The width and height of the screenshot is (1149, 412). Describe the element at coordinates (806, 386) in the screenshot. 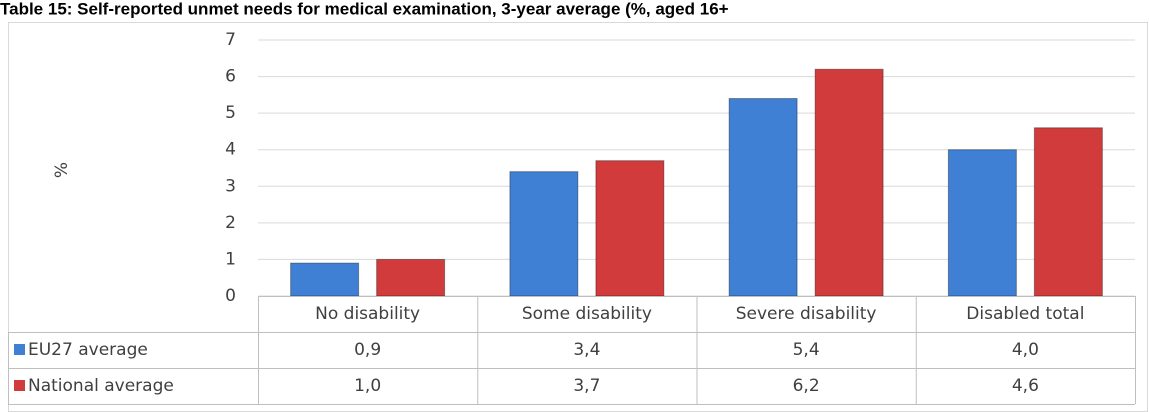

I see `data-label: 6,2` at that location.